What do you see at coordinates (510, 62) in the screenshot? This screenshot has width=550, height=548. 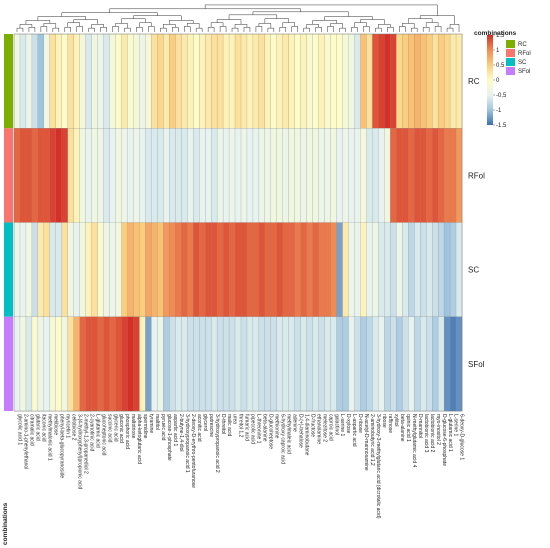 I see `legend-swatch-sc` at bounding box center [510, 62].